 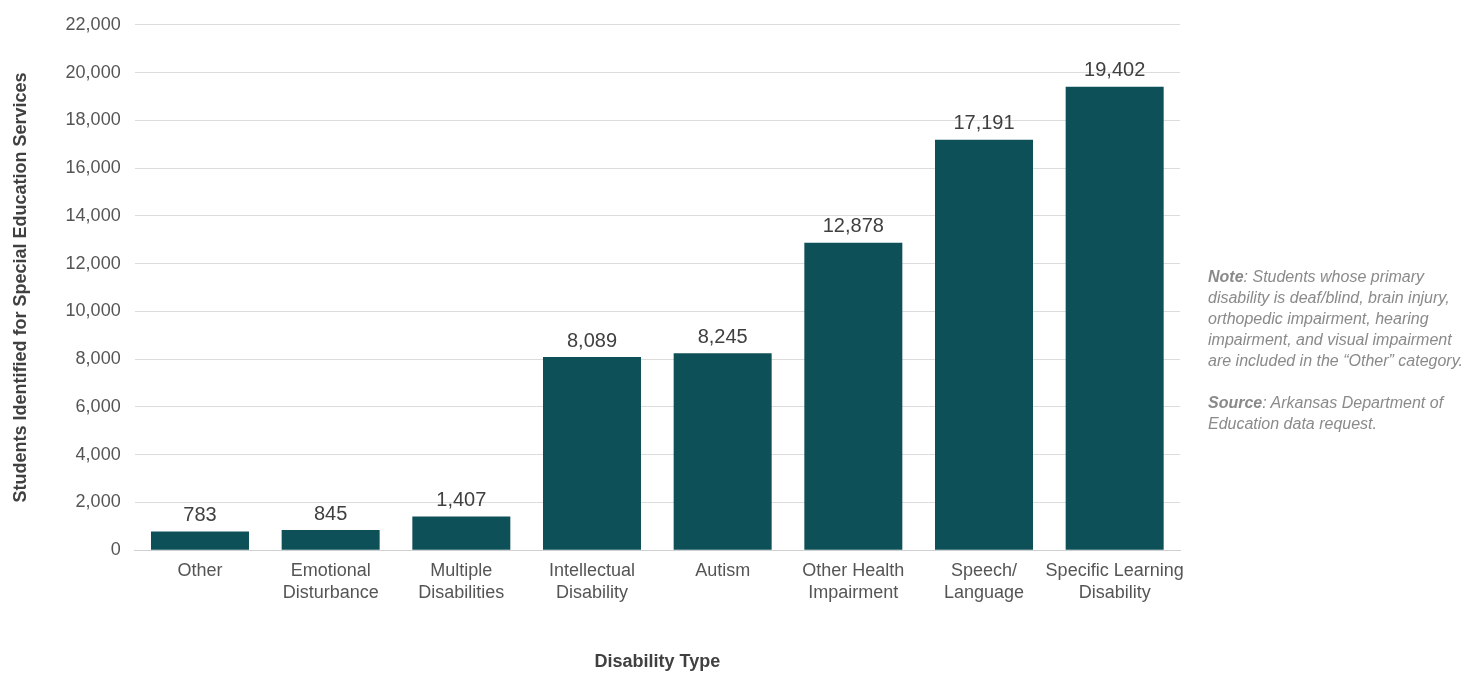 What do you see at coordinates (98, 405) in the screenshot?
I see `y-tick-label: 6,000` at bounding box center [98, 405].